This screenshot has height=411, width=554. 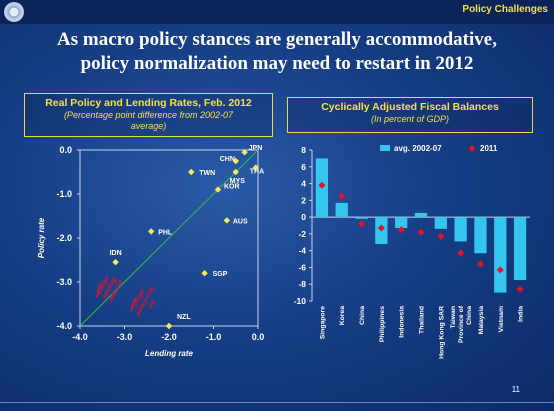 What do you see at coordinates (422, 320) in the screenshot?
I see `category-label: Thailand` at bounding box center [422, 320].